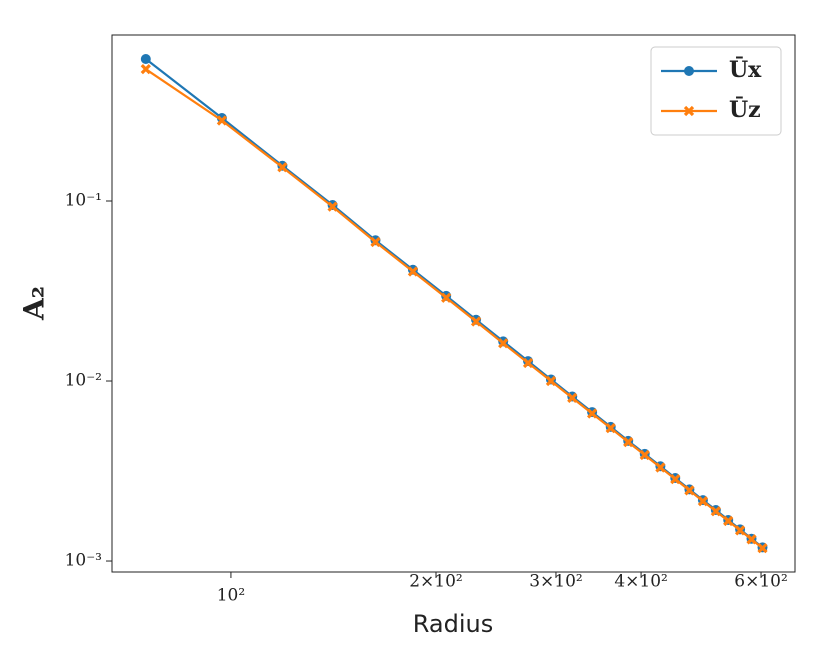 The image size is (830, 664). What do you see at coordinates (436, 582) in the screenshot?
I see `x-tick-label: 2×10²` at bounding box center [436, 582].